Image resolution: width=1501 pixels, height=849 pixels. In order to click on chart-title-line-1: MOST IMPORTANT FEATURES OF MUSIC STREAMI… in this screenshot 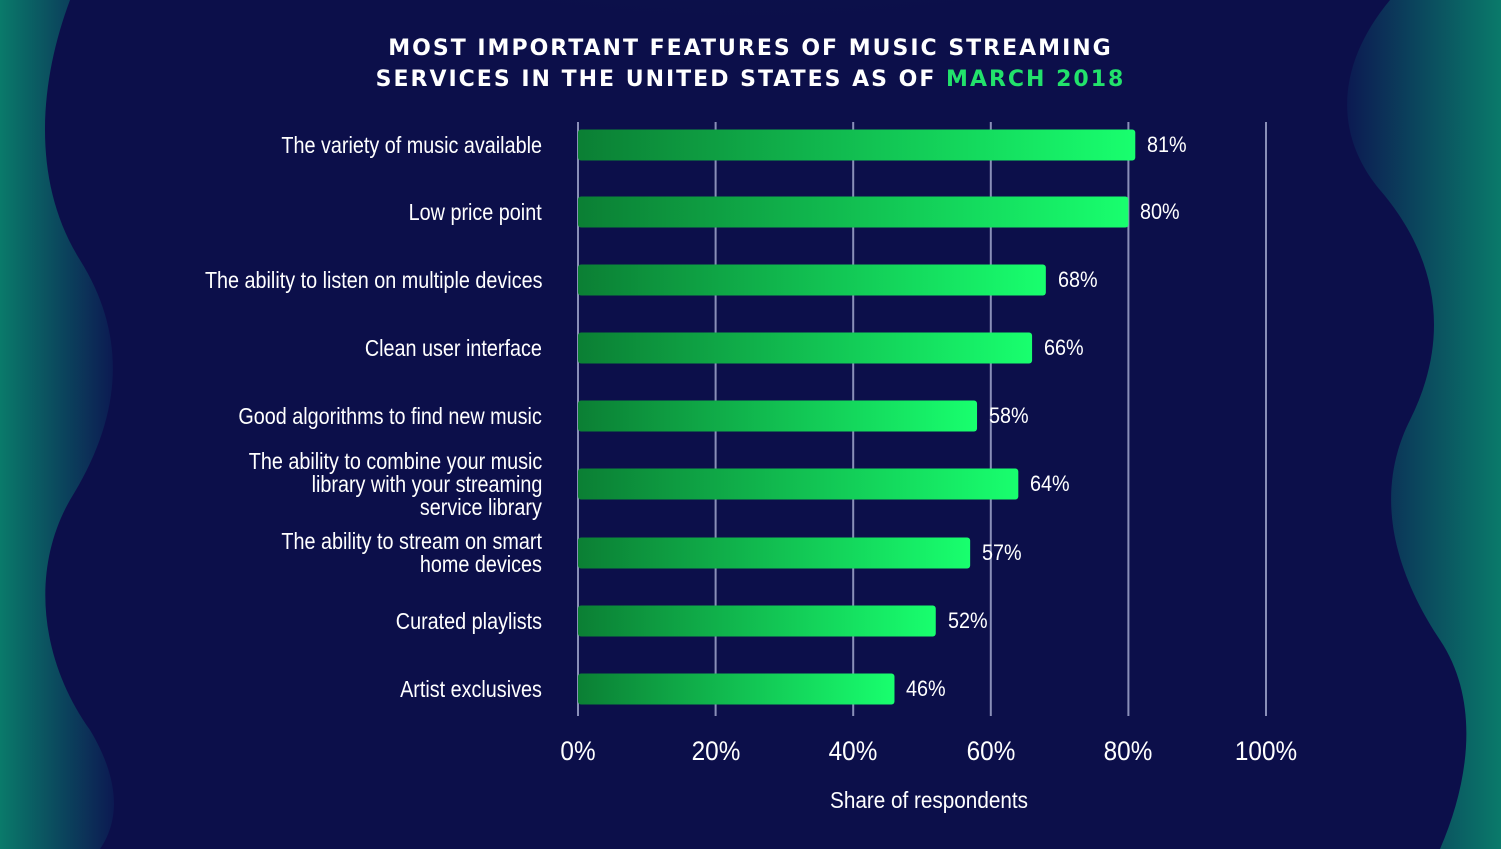, I will do `click(750, 48)`.